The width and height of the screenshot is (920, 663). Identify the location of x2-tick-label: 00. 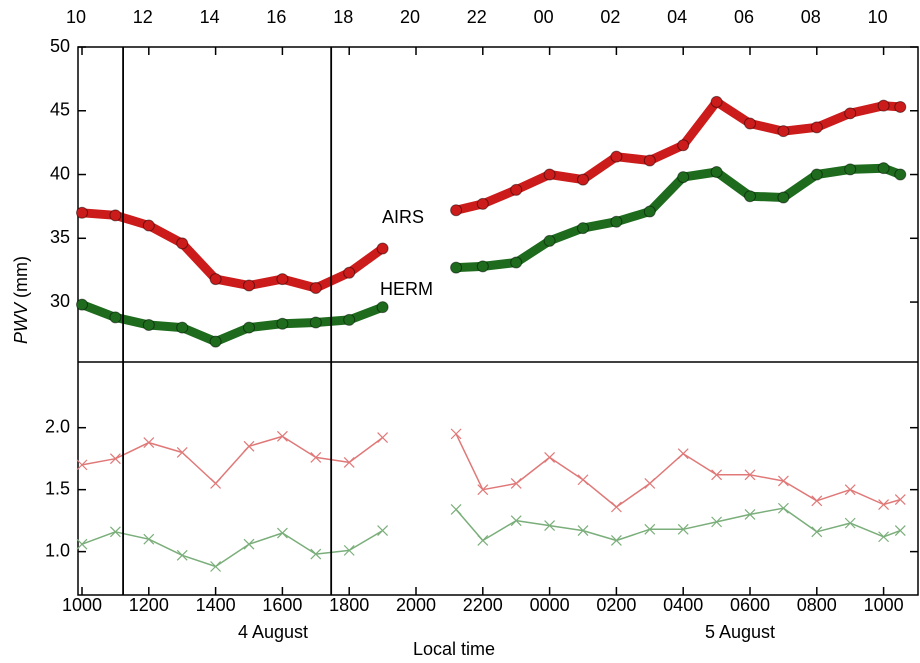
(544, 17).